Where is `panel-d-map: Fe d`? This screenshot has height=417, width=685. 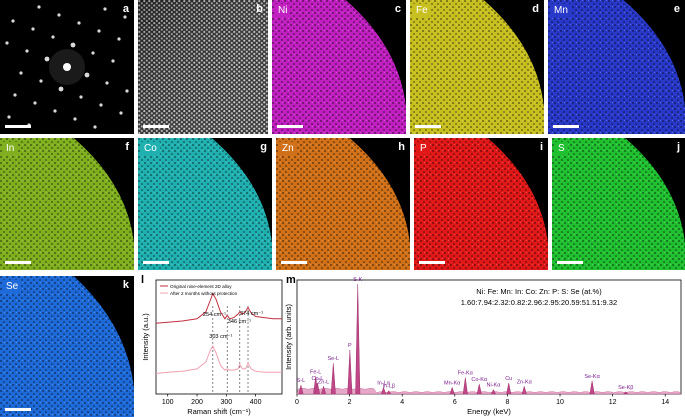
panel-d-map: Fe d is located at coordinates (477, 67).